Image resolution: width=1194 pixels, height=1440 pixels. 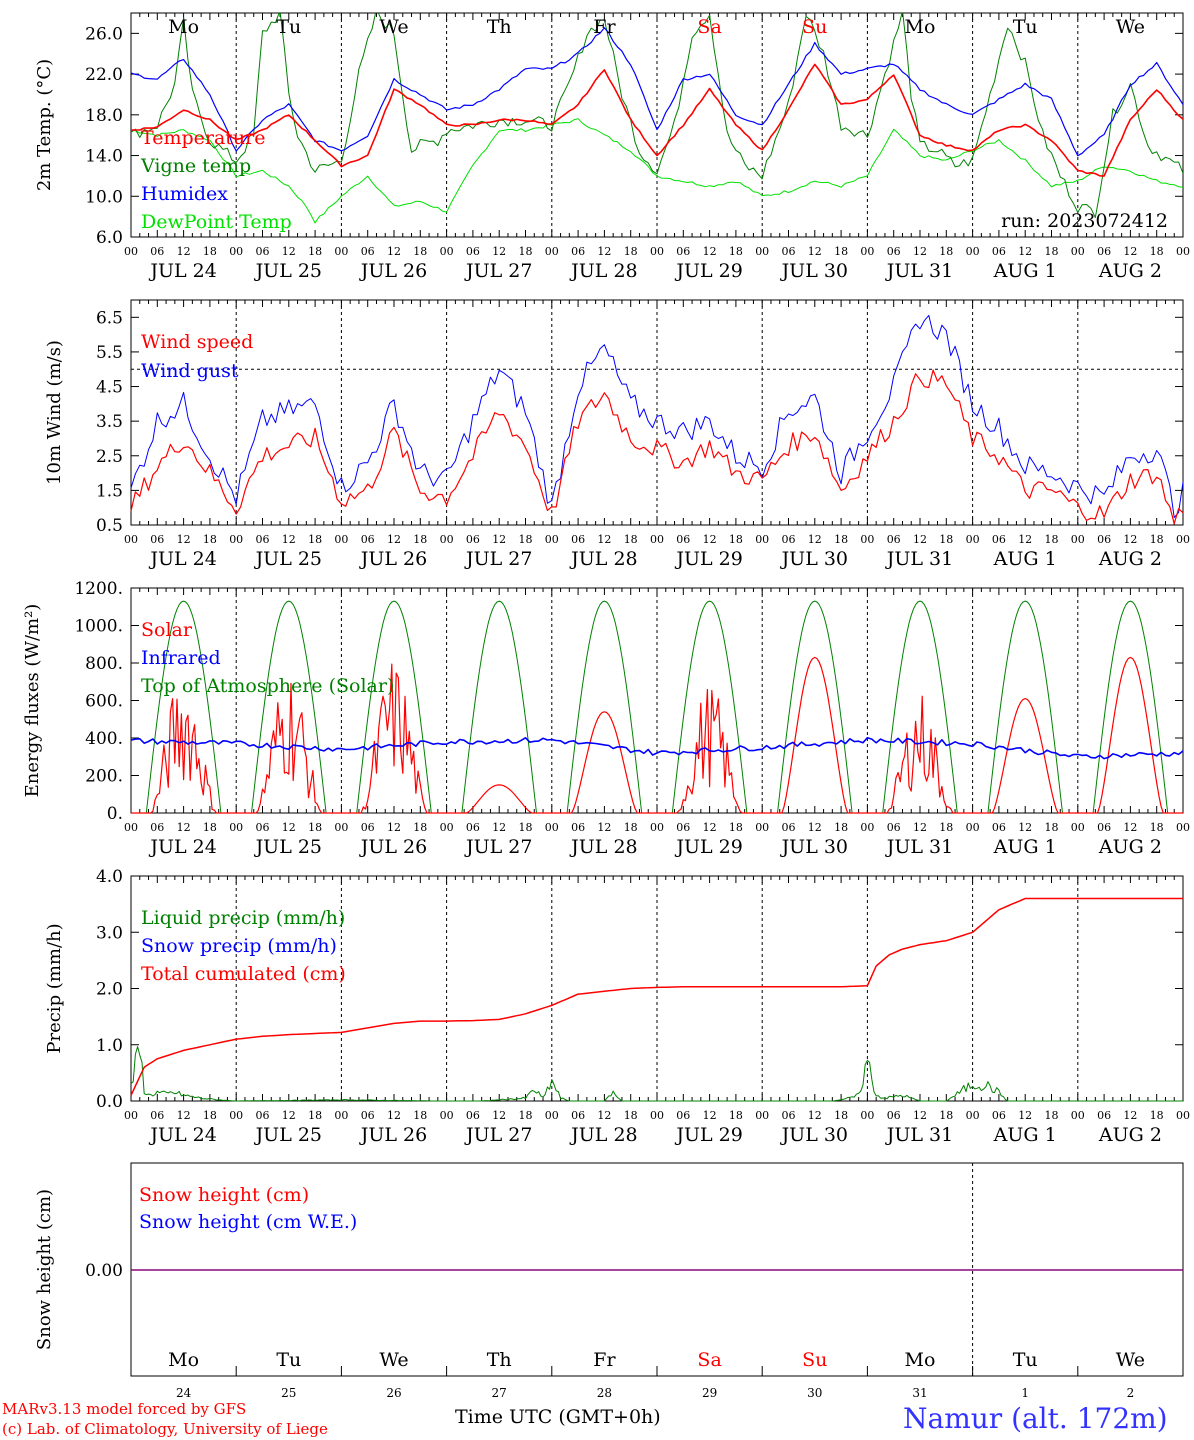 I want to click on y-tick-label: 2.0, so click(x=109, y=990).